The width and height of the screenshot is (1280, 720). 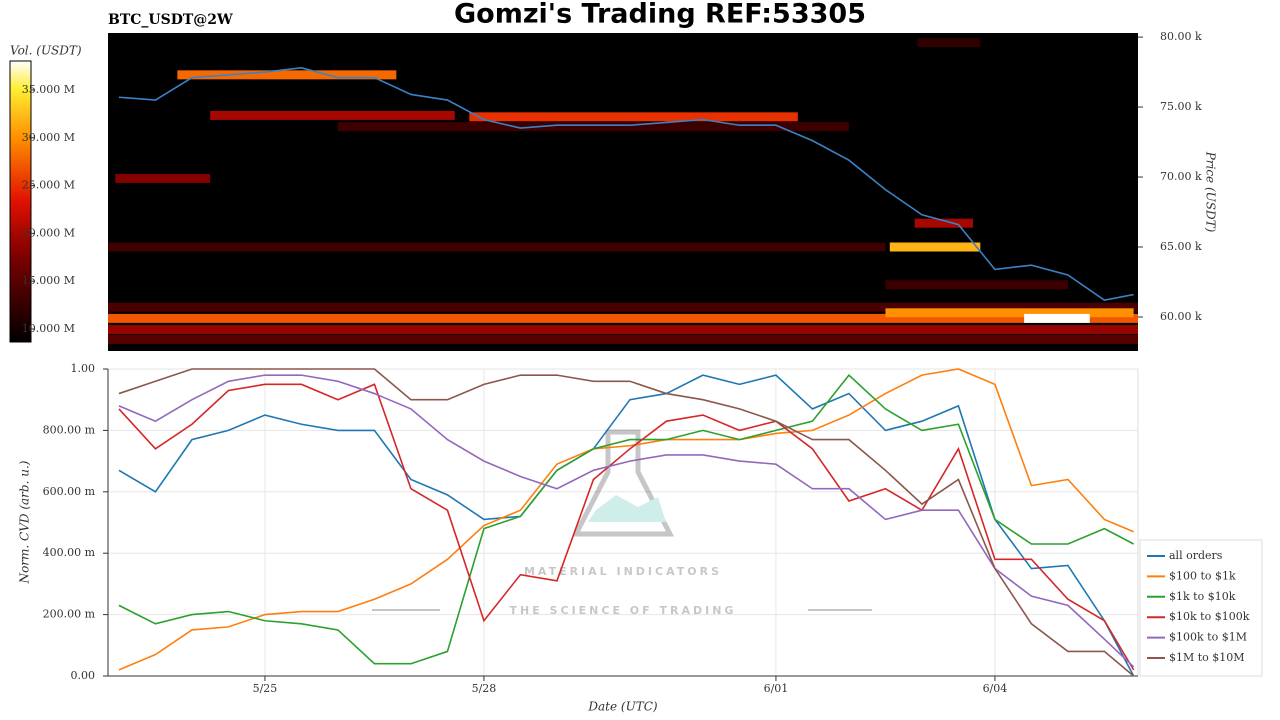 What do you see at coordinates (83, 368) in the screenshot?
I see `y-tick-label: 1.00` at bounding box center [83, 368].